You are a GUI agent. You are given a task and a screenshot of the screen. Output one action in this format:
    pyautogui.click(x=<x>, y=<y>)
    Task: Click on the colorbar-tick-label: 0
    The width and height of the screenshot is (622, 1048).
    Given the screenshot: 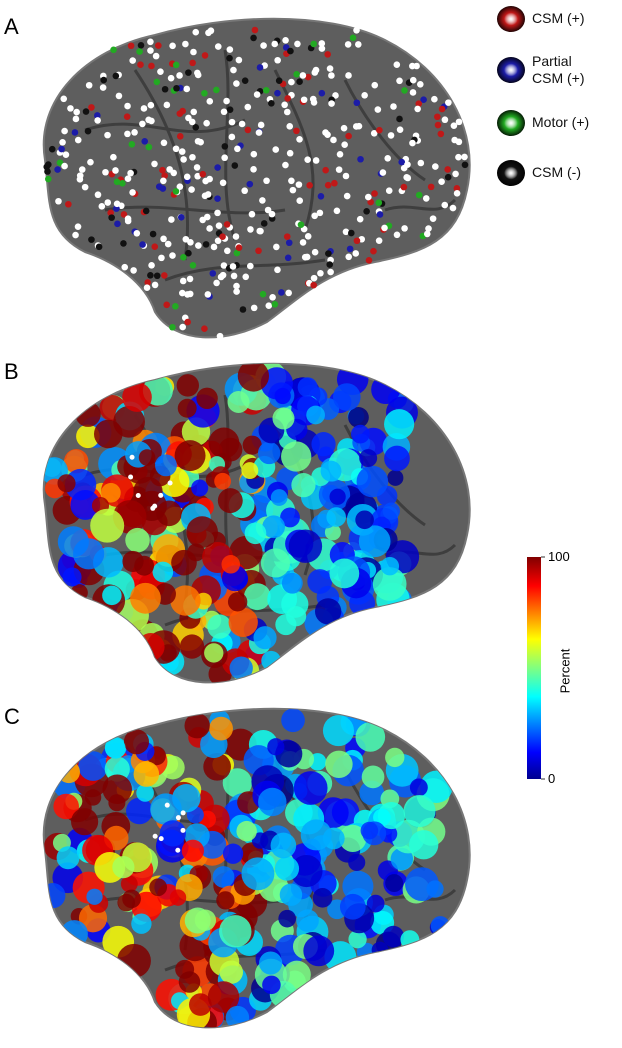 What is the action you would take?
    pyautogui.click(x=551, y=778)
    